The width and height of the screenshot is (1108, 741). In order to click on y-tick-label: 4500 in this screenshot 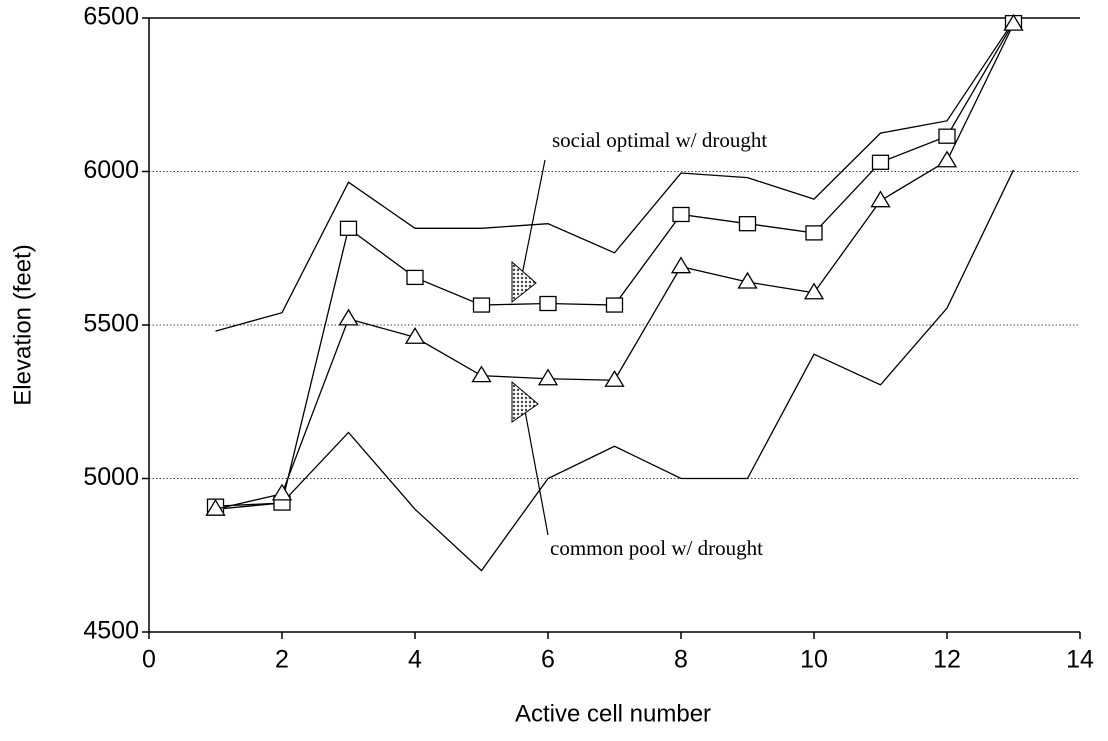, I will do `click(111, 631)`.